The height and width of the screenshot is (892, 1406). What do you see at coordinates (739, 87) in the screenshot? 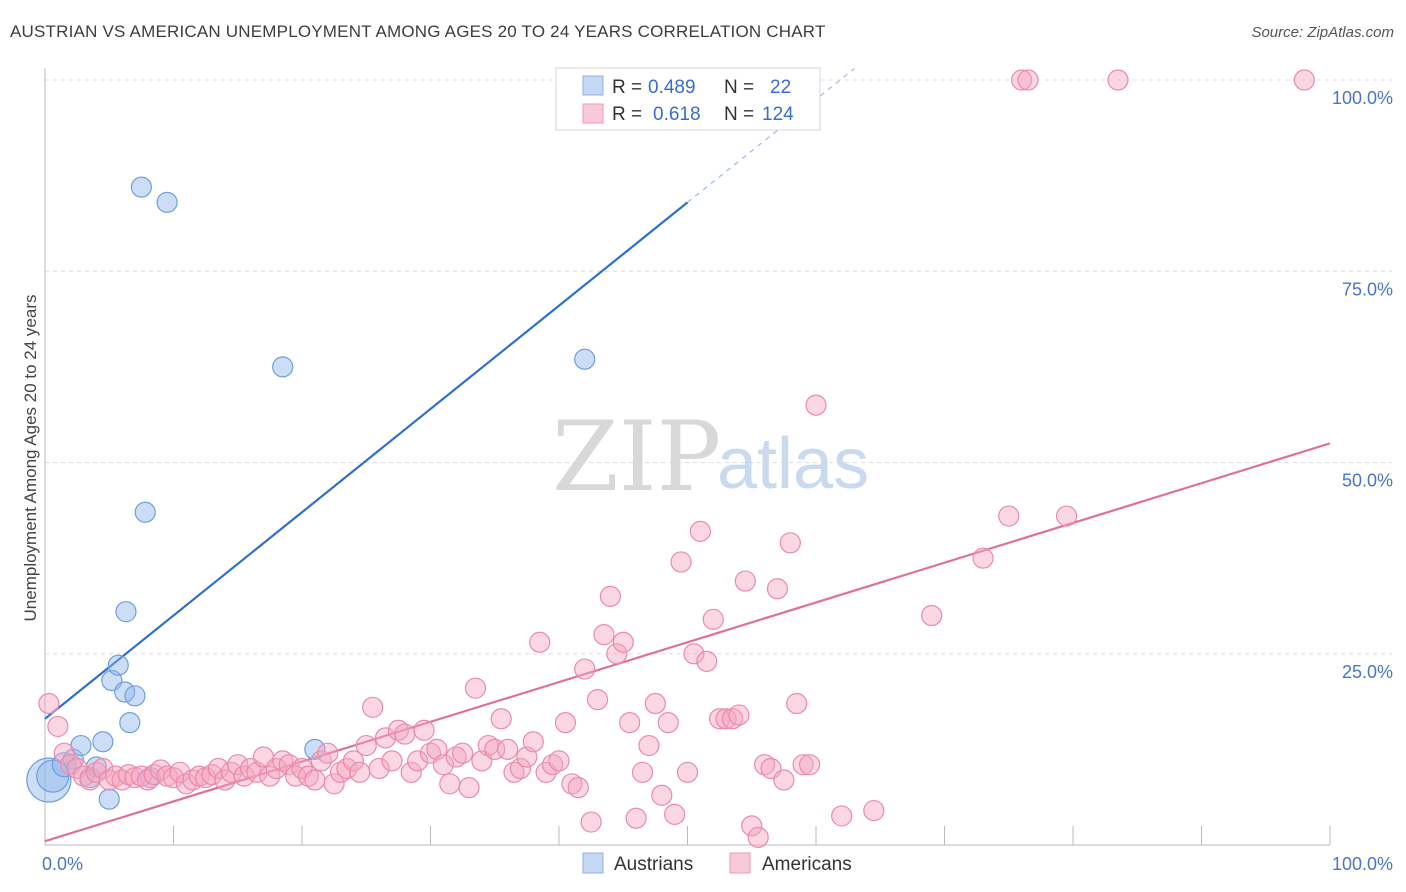
I see `legend-n-label: N =` at bounding box center [739, 87].